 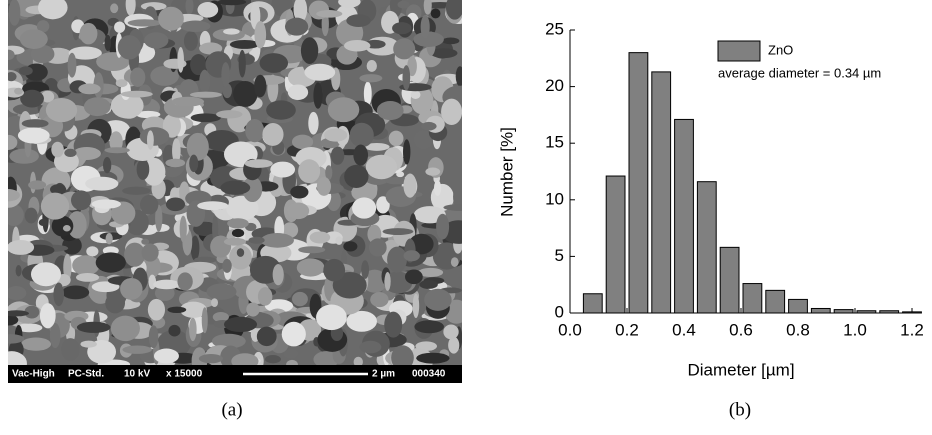 What do you see at coordinates (86, 374) in the screenshot?
I see `info-text: PC-Std.` at bounding box center [86, 374].